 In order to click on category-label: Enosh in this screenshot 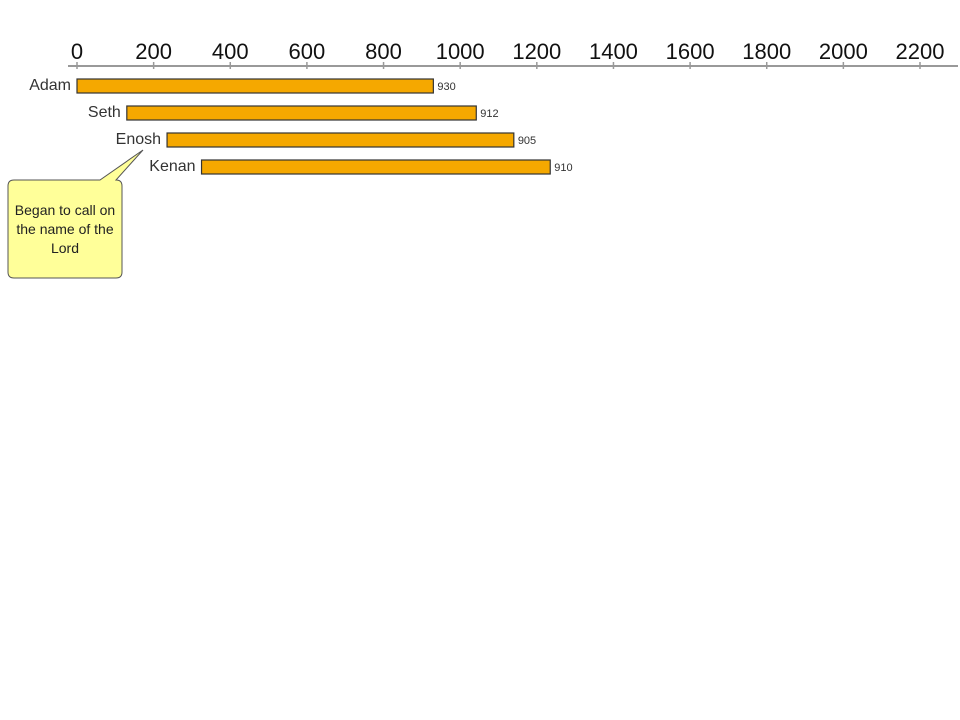, I will do `click(138, 139)`.